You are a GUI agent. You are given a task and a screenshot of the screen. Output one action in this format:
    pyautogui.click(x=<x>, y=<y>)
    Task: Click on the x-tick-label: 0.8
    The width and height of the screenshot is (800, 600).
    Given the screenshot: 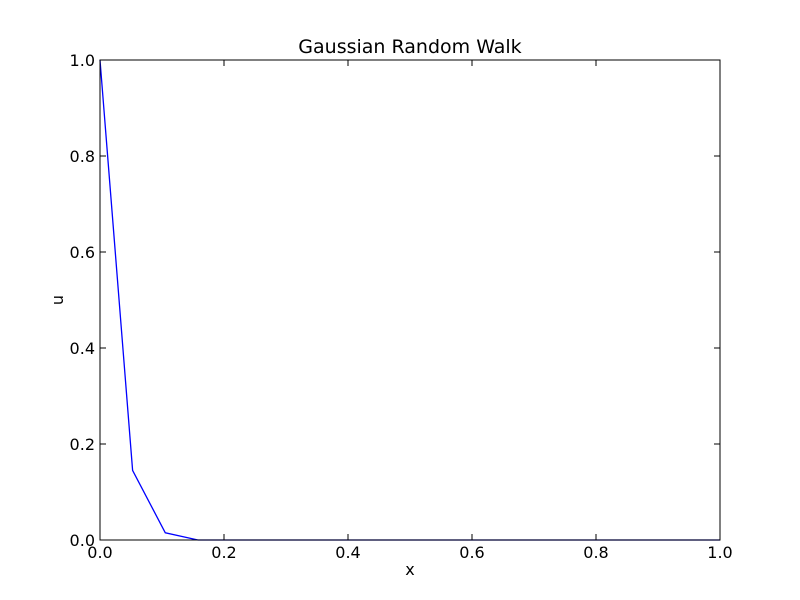 What is the action you would take?
    pyautogui.click(x=595, y=552)
    